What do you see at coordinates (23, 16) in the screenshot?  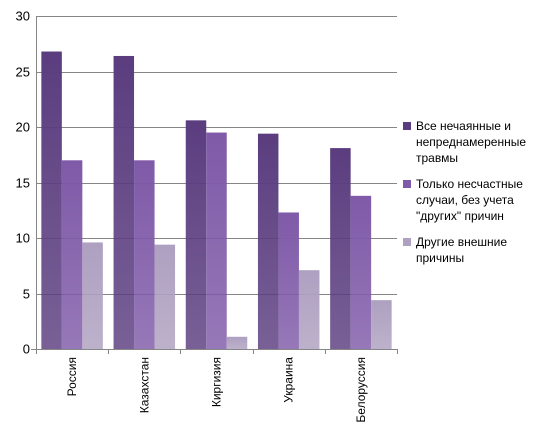 I see `y-tick-label: 30` at bounding box center [23, 16].